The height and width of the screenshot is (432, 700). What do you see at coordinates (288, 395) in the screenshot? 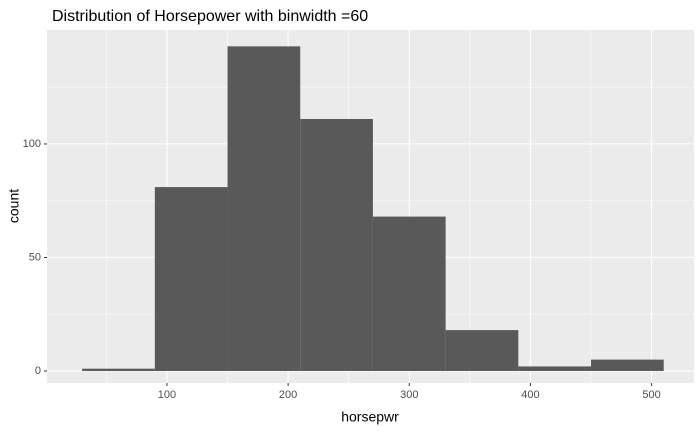
I see `x-tick-label: 200` at bounding box center [288, 395].